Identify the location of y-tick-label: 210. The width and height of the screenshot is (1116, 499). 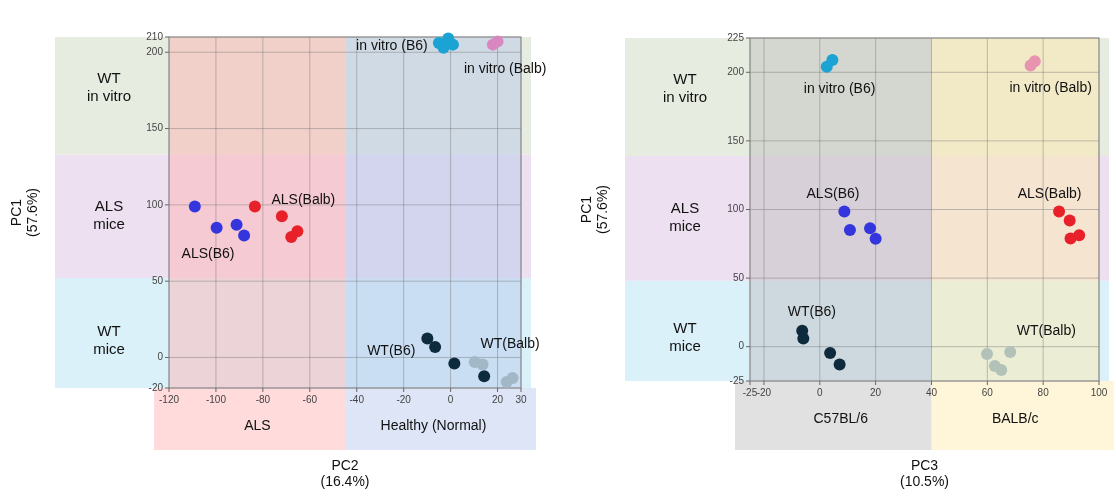
(155, 36).